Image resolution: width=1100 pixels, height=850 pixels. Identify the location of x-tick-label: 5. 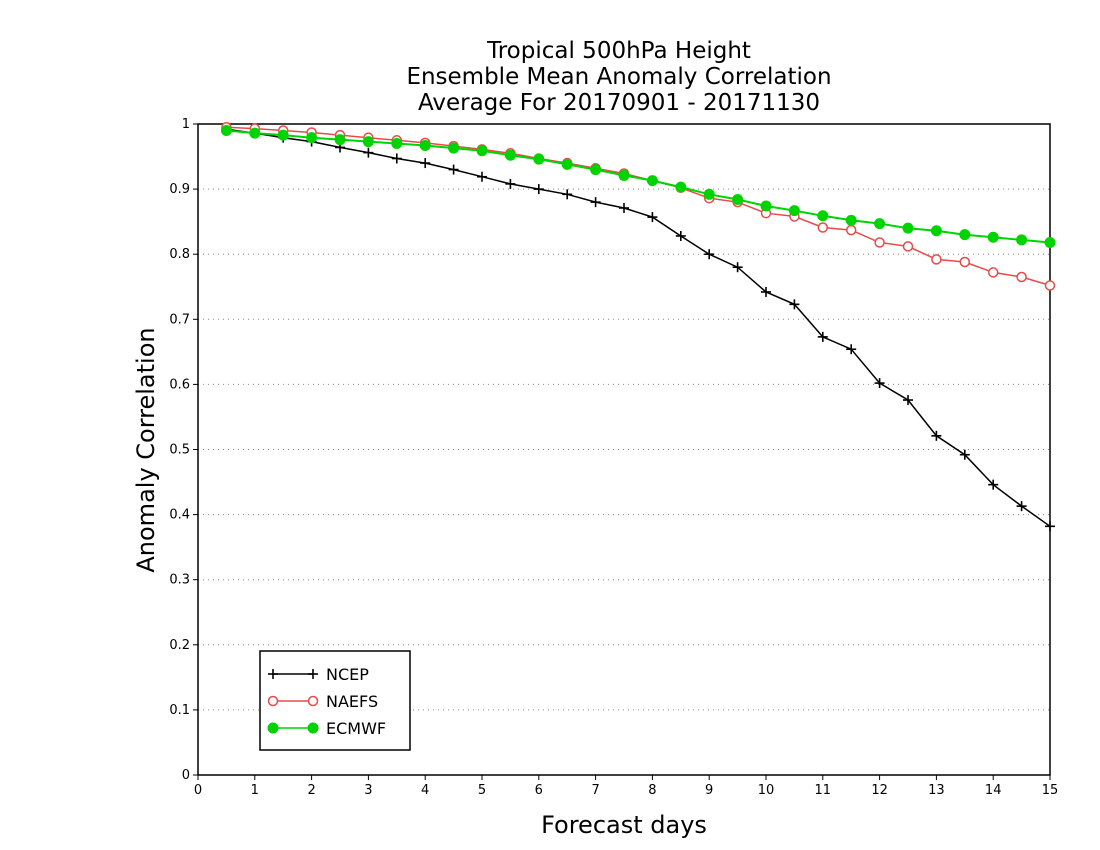
(482, 790).